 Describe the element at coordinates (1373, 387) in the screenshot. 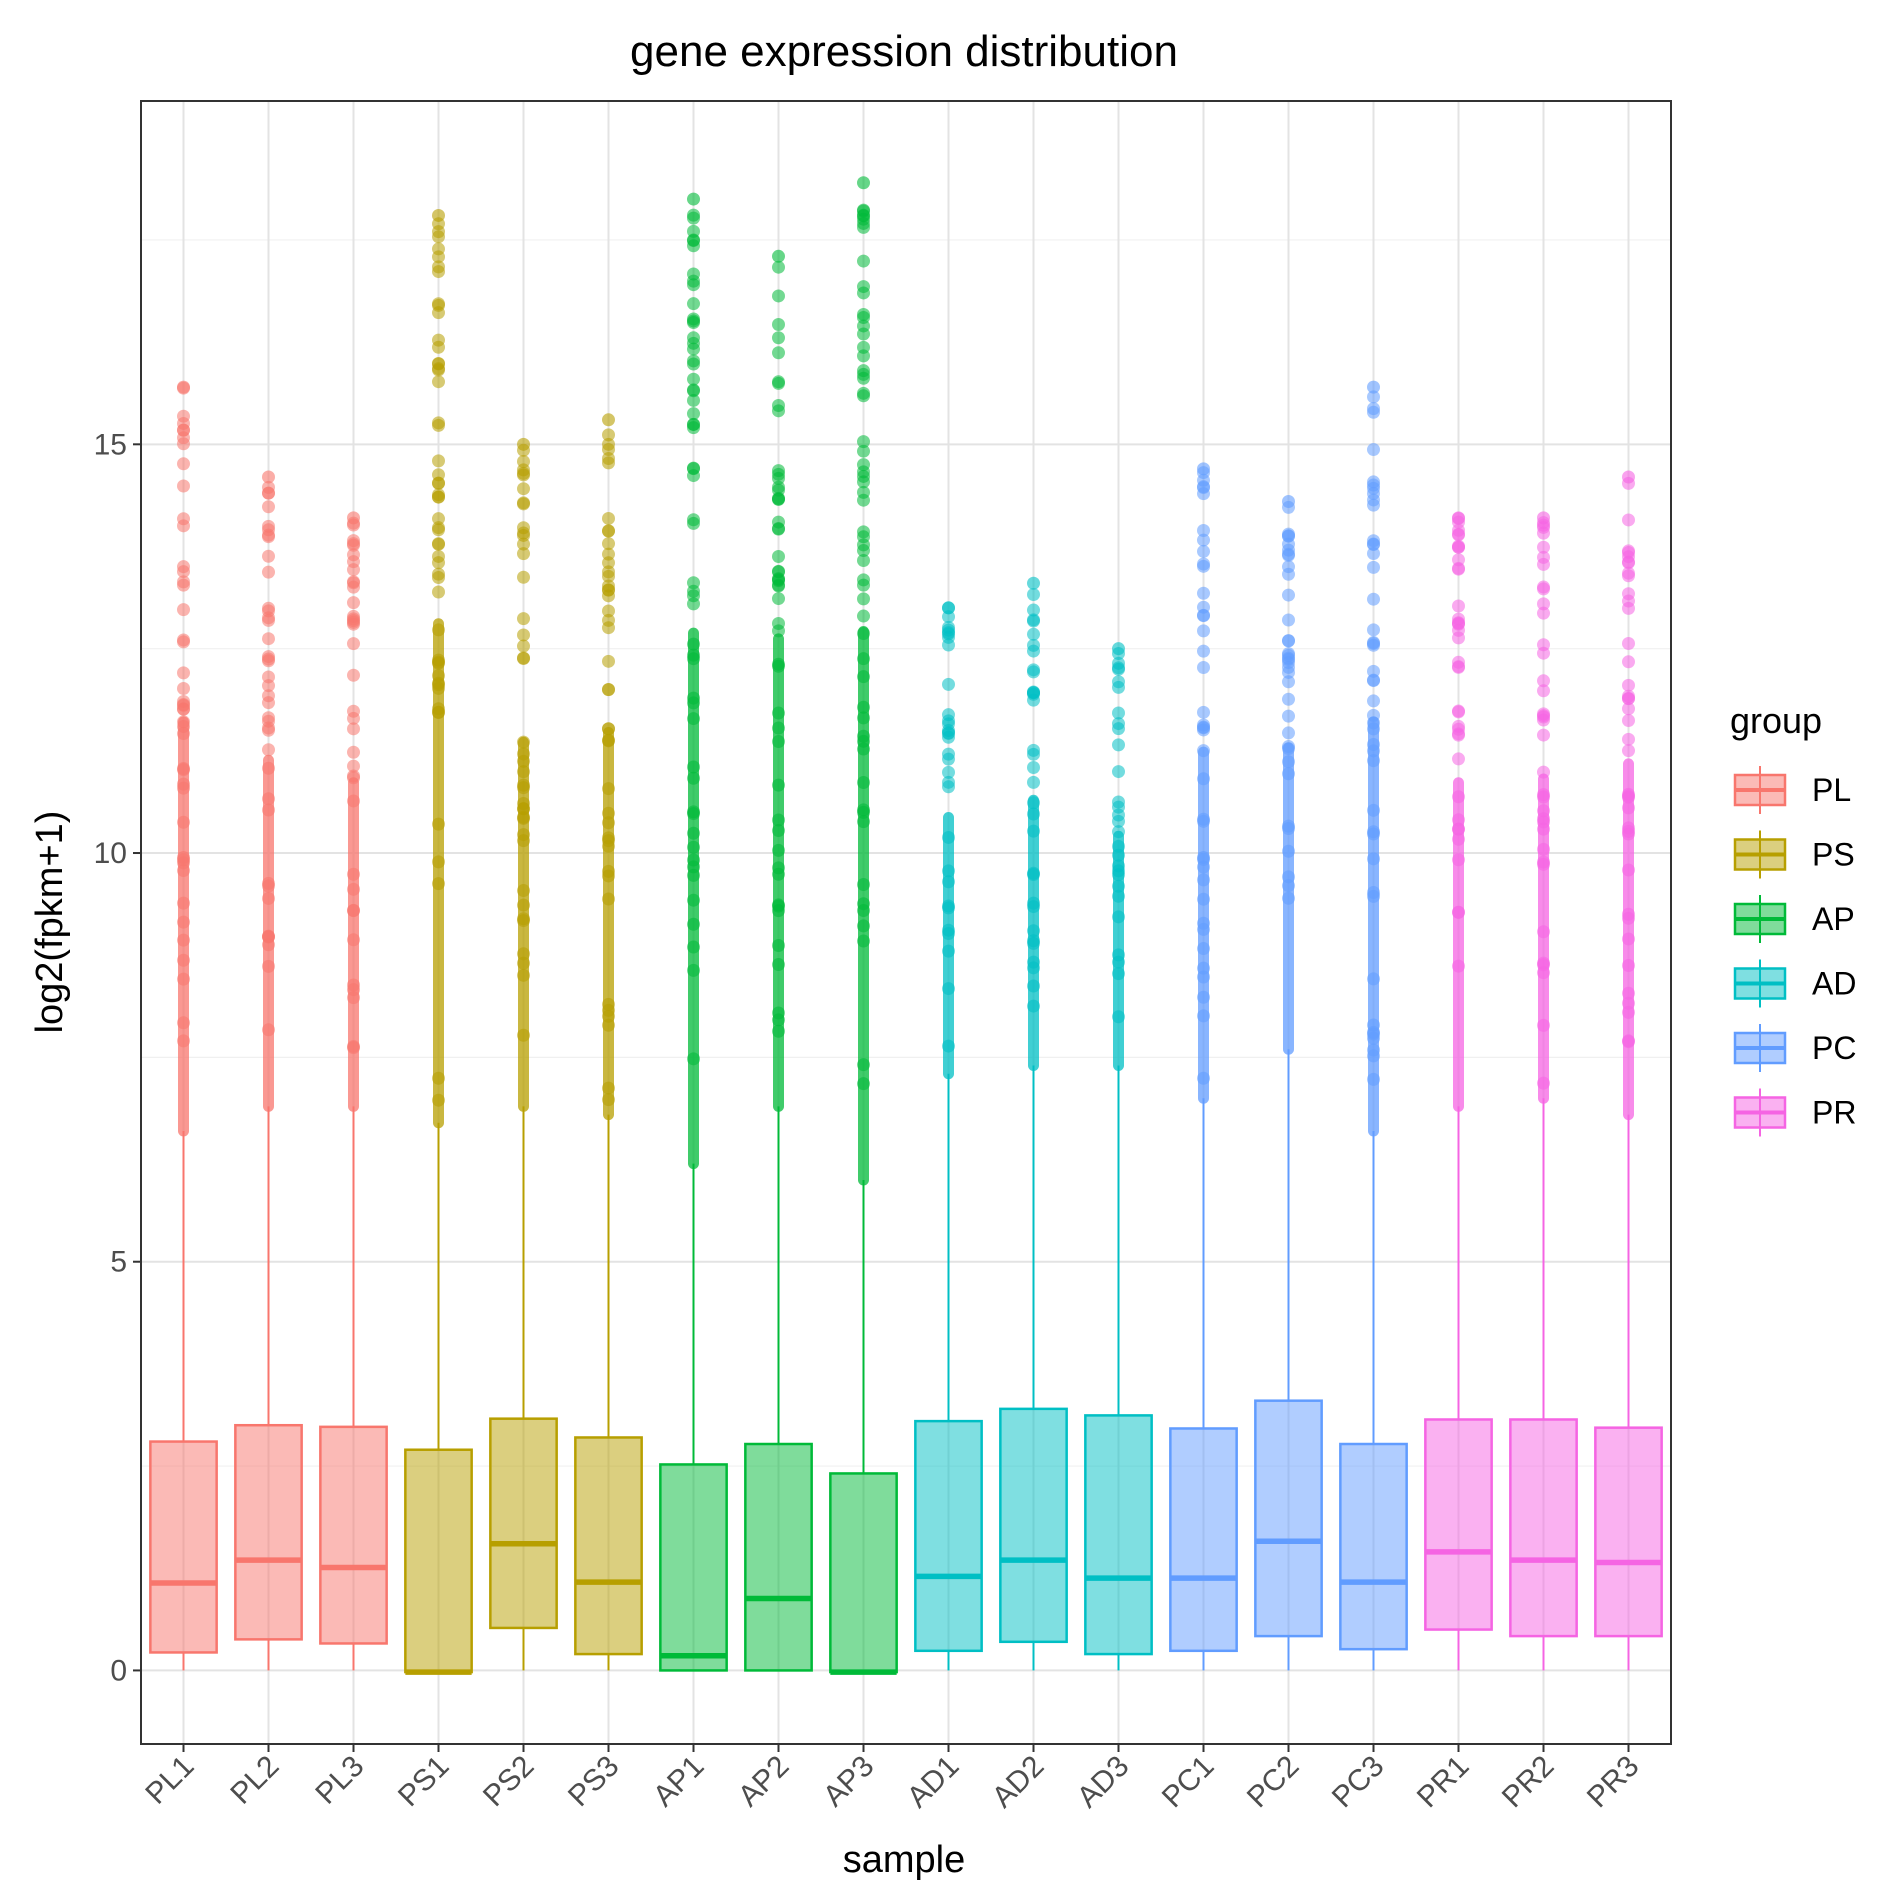

I see `outlier-max-point` at that location.